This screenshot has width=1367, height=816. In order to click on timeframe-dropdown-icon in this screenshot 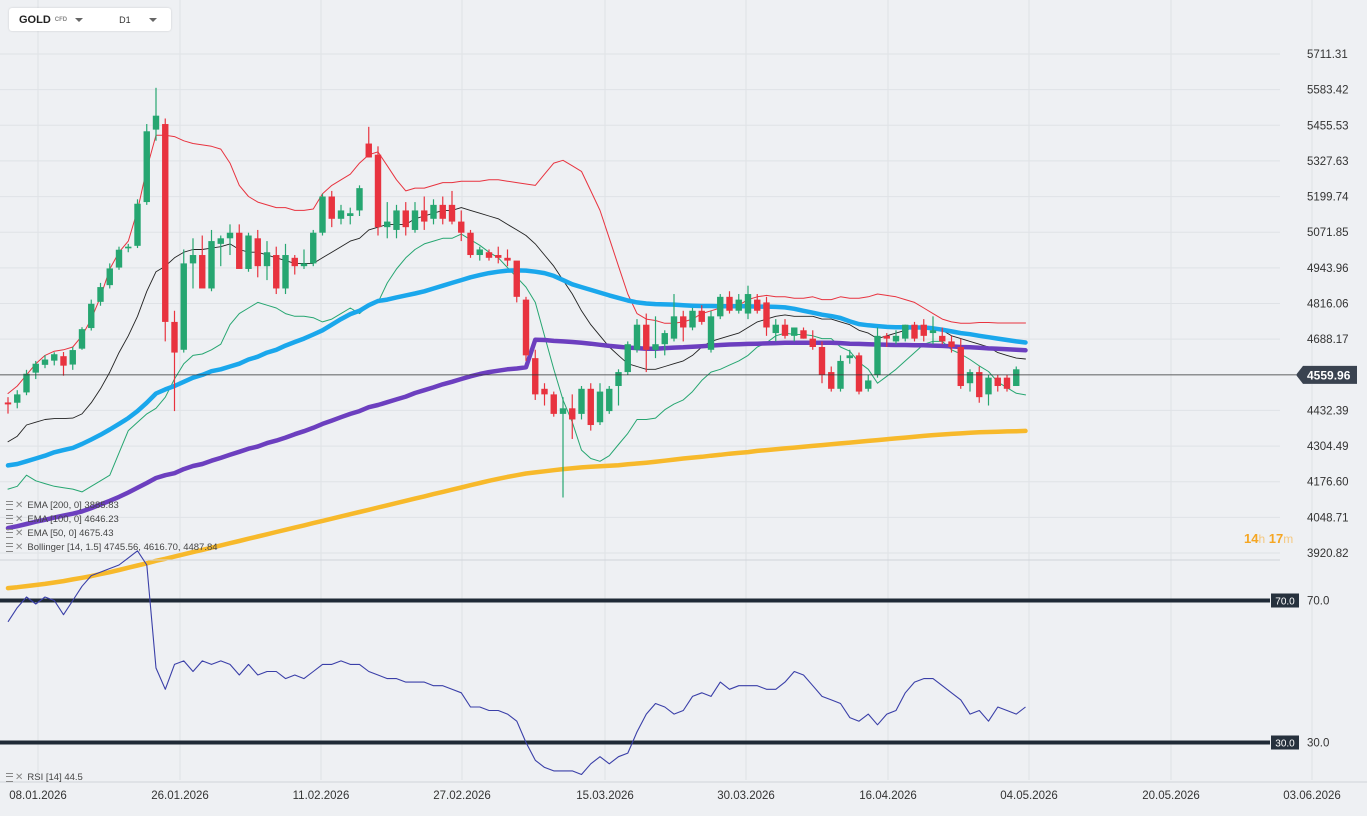, I will do `click(152, 19)`.